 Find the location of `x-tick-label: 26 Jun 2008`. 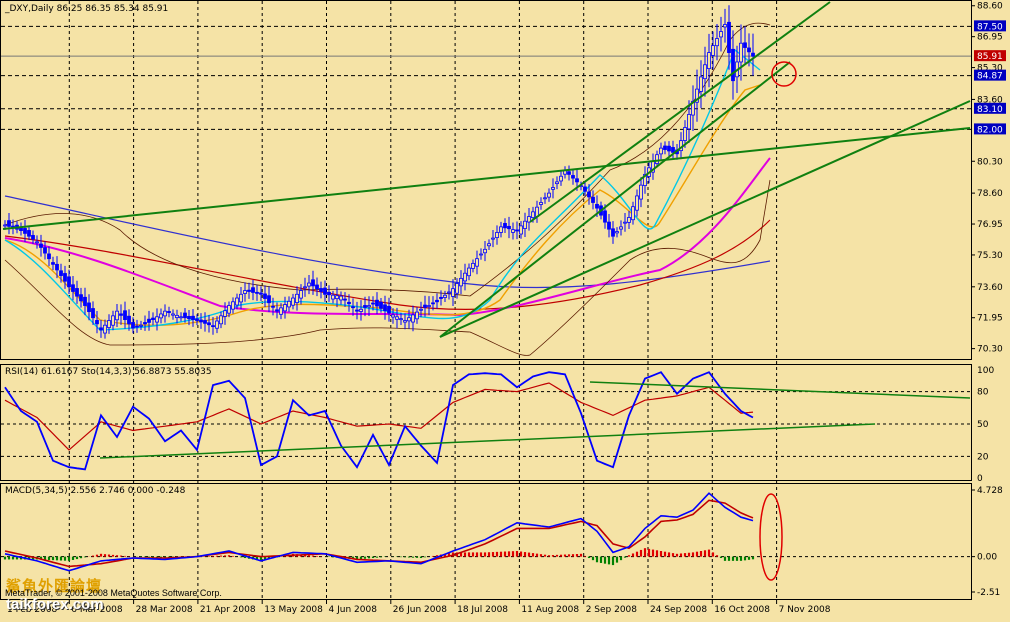

x-tick-label: 26 Jun 2008 is located at coordinates (420, 610).